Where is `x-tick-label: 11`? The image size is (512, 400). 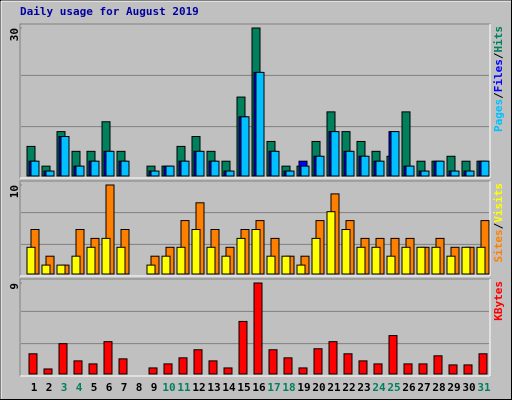
x-tick-label: 11 is located at coordinates (184, 387).